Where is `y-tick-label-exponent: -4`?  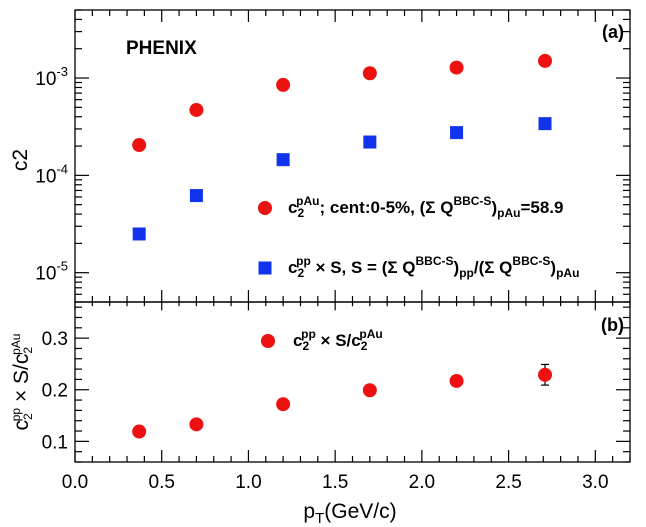
y-tick-label-exponent: -4 is located at coordinates (62, 168).